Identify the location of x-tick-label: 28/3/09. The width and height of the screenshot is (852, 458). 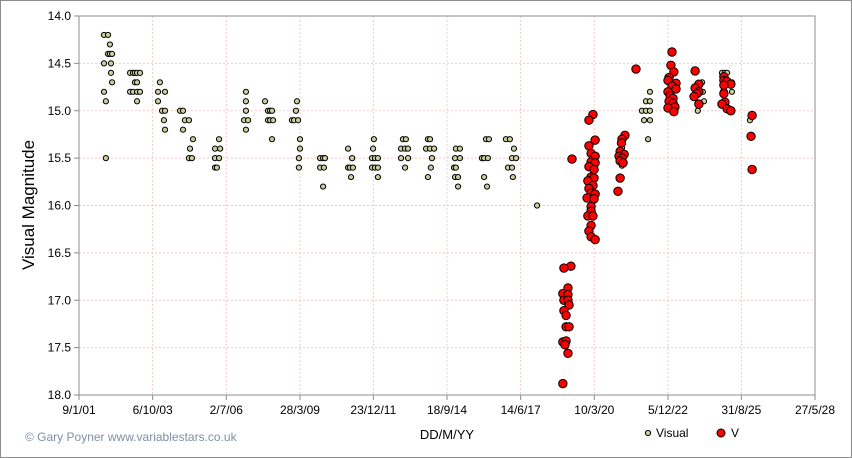
(300, 410).